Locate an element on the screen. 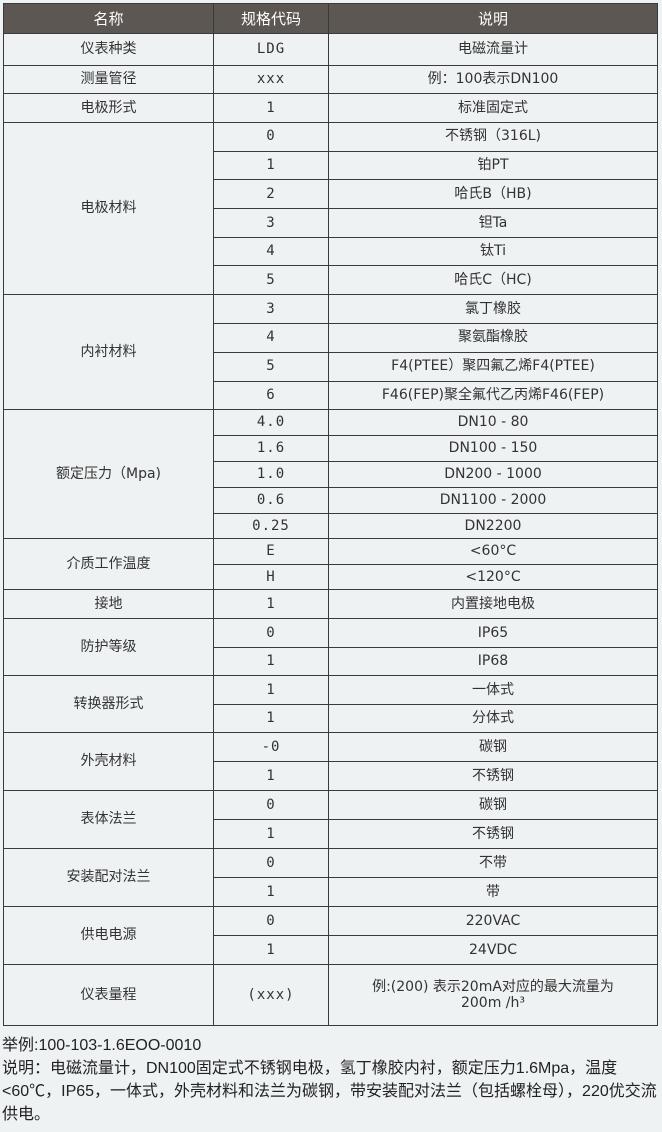  item-name: 外壳材料 is located at coordinates (108, 762).